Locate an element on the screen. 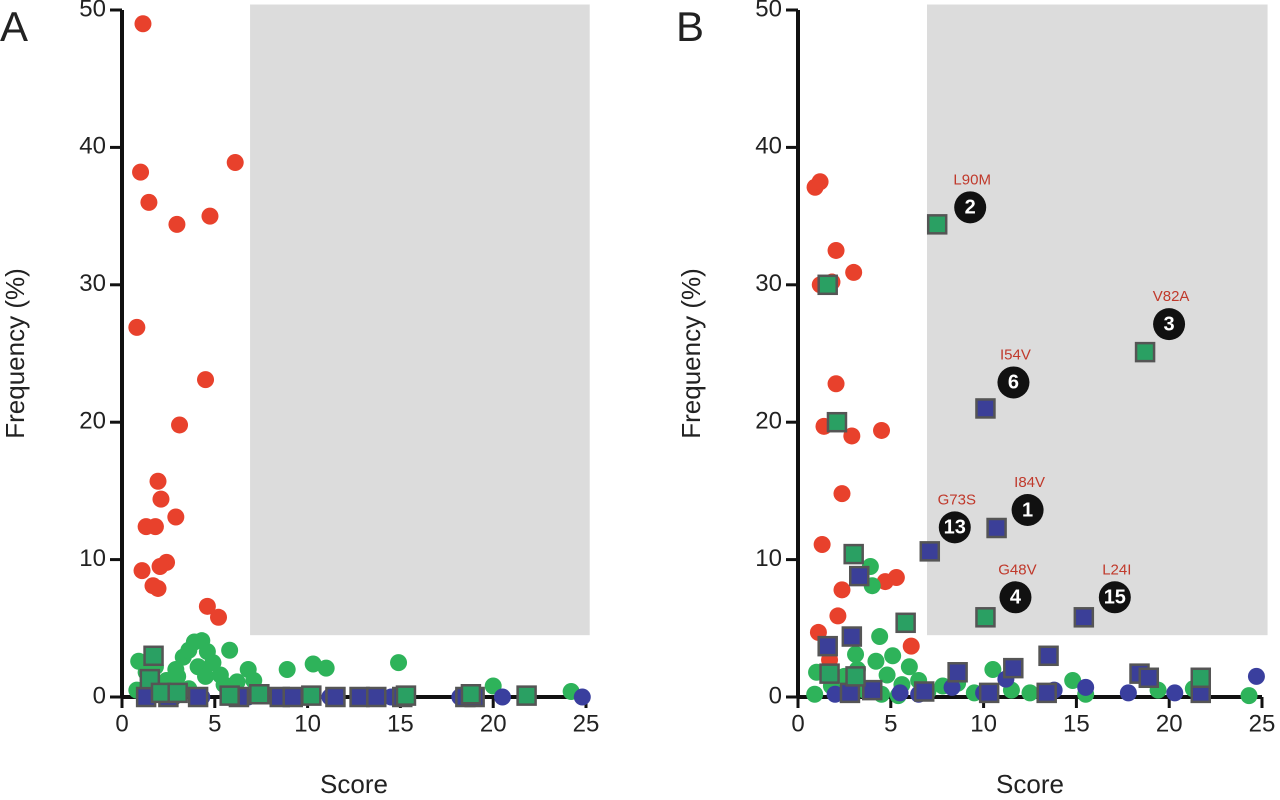  annotation-label: I84V is located at coordinates (1029, 482).